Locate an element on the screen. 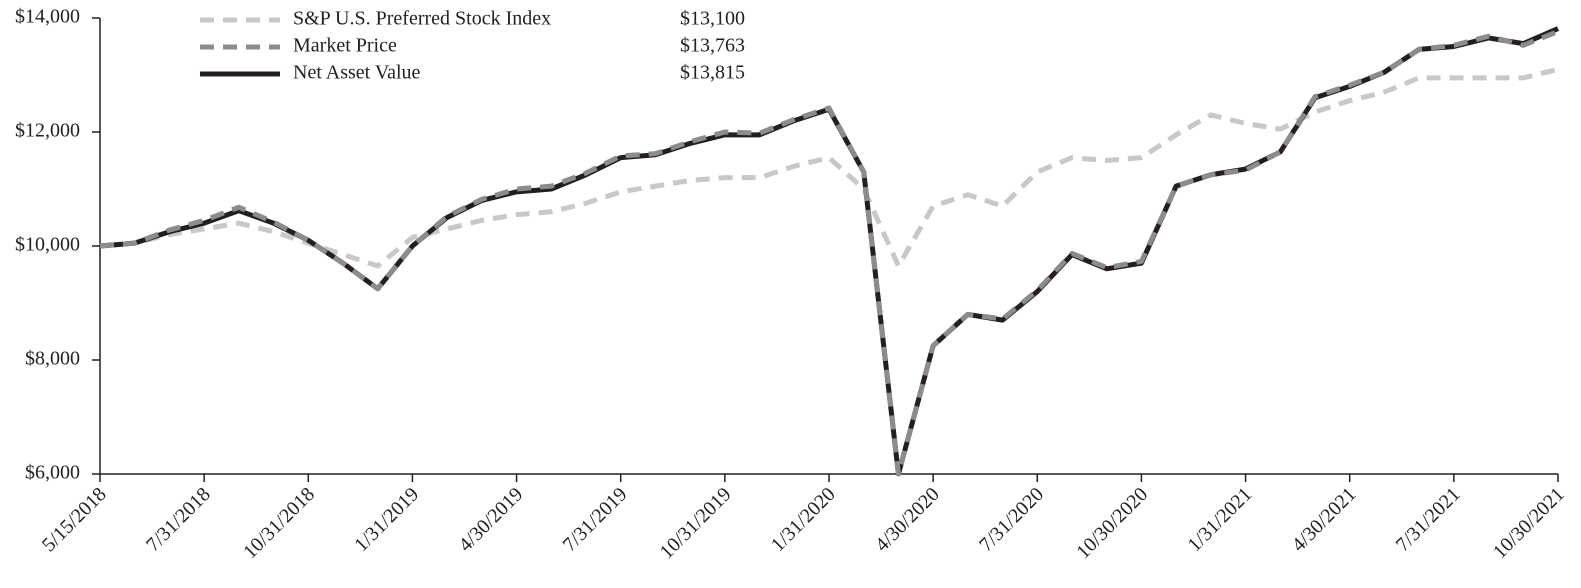 Image resolution: width=1581 pixels, height=588 pixels. x-tick-label: 1/31/2020 is located at coordinates (803, 519).